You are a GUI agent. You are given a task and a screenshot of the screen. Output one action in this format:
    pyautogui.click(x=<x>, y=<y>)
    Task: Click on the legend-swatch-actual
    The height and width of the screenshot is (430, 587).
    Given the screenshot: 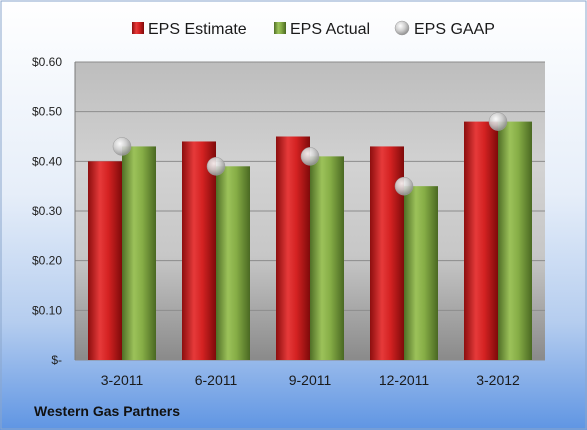 What is the action you would take?
    pyautogui.click(x=280, y=28)
    